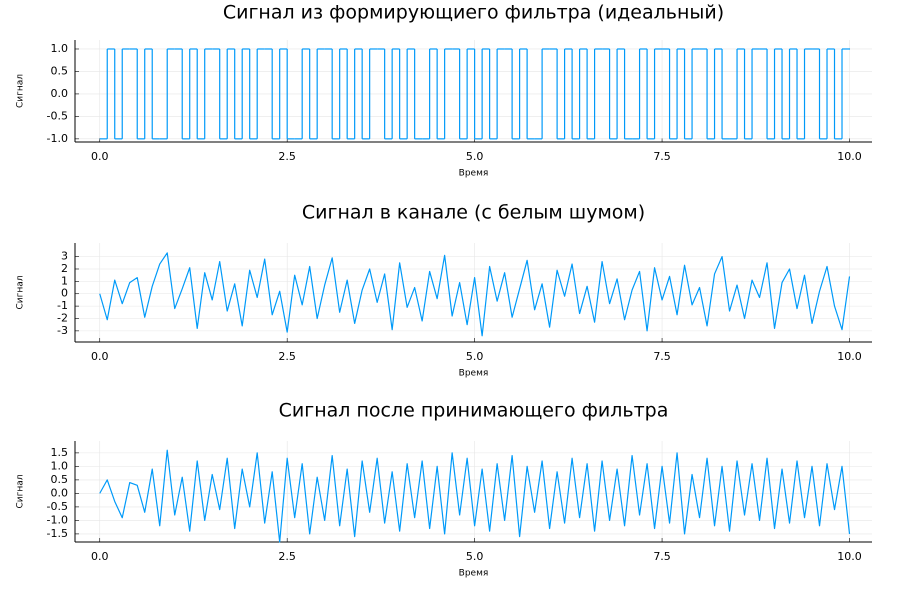  What do you see at coordinates (474, 411) in the screenshot?
I see `subplot-title: Сигнал после принимающего фильтра` at bounding box center [474, 411].